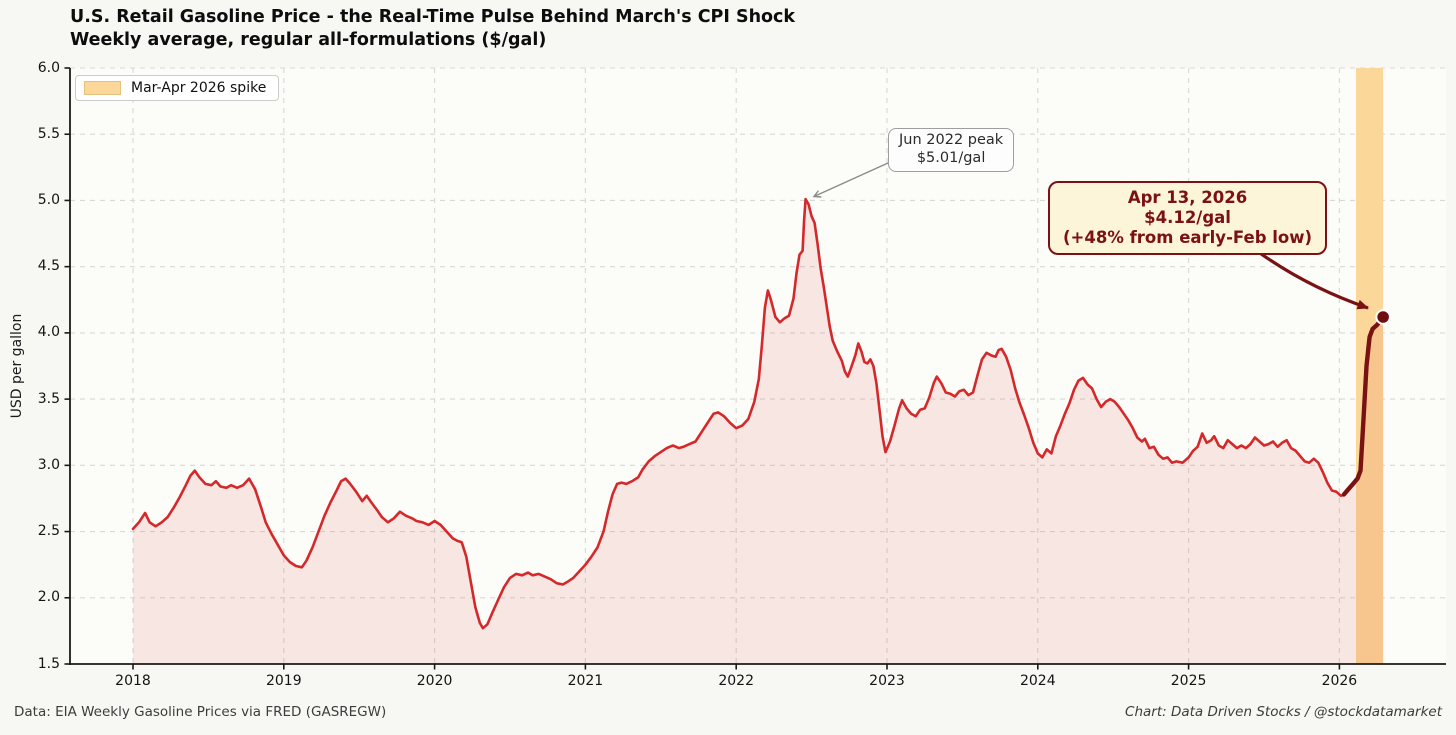 The width and height of the screenshot is (1456, 735). What do you see at coordinates (951, 140) in the screenshot?
I see `peak-annotation-line1: Jun 2022 peak` at bounding box center [951, 140].